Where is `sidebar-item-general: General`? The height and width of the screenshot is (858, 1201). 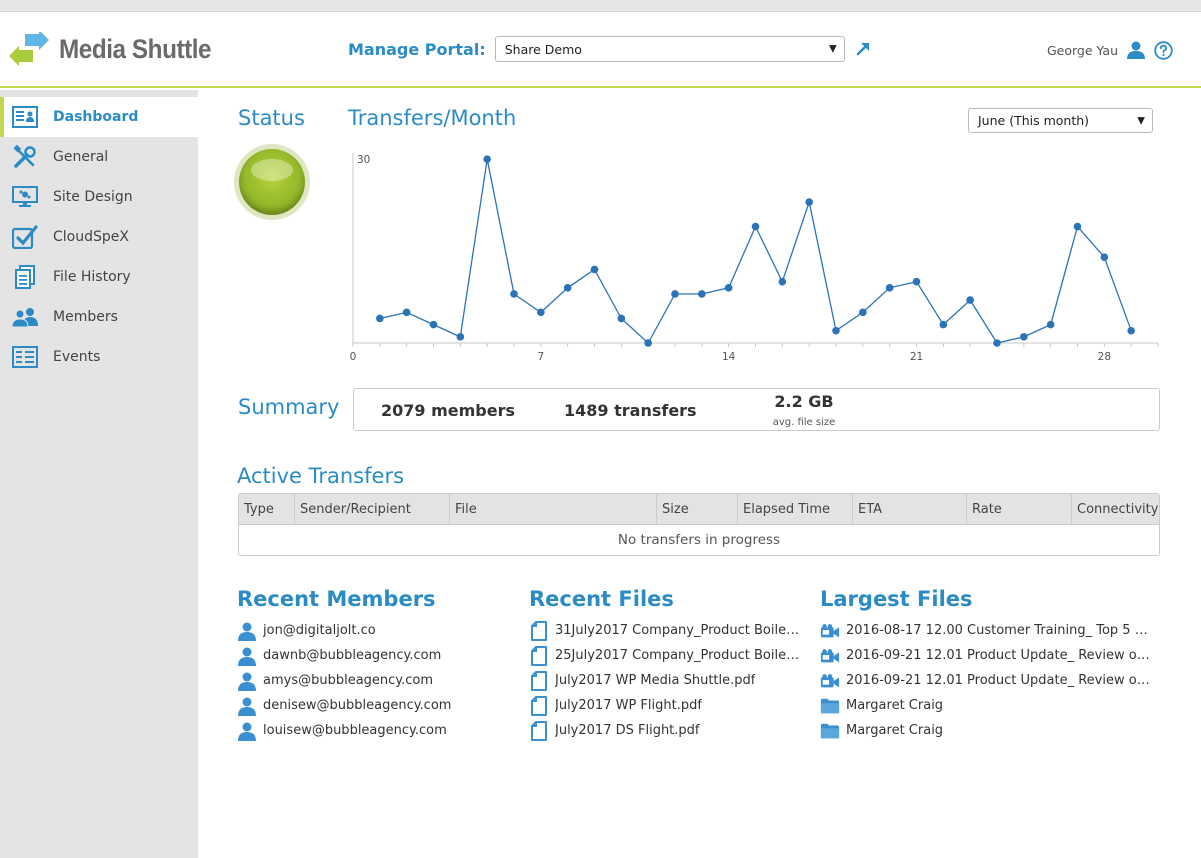
sidebar-item-general: General is located at coordinates (99, 157).